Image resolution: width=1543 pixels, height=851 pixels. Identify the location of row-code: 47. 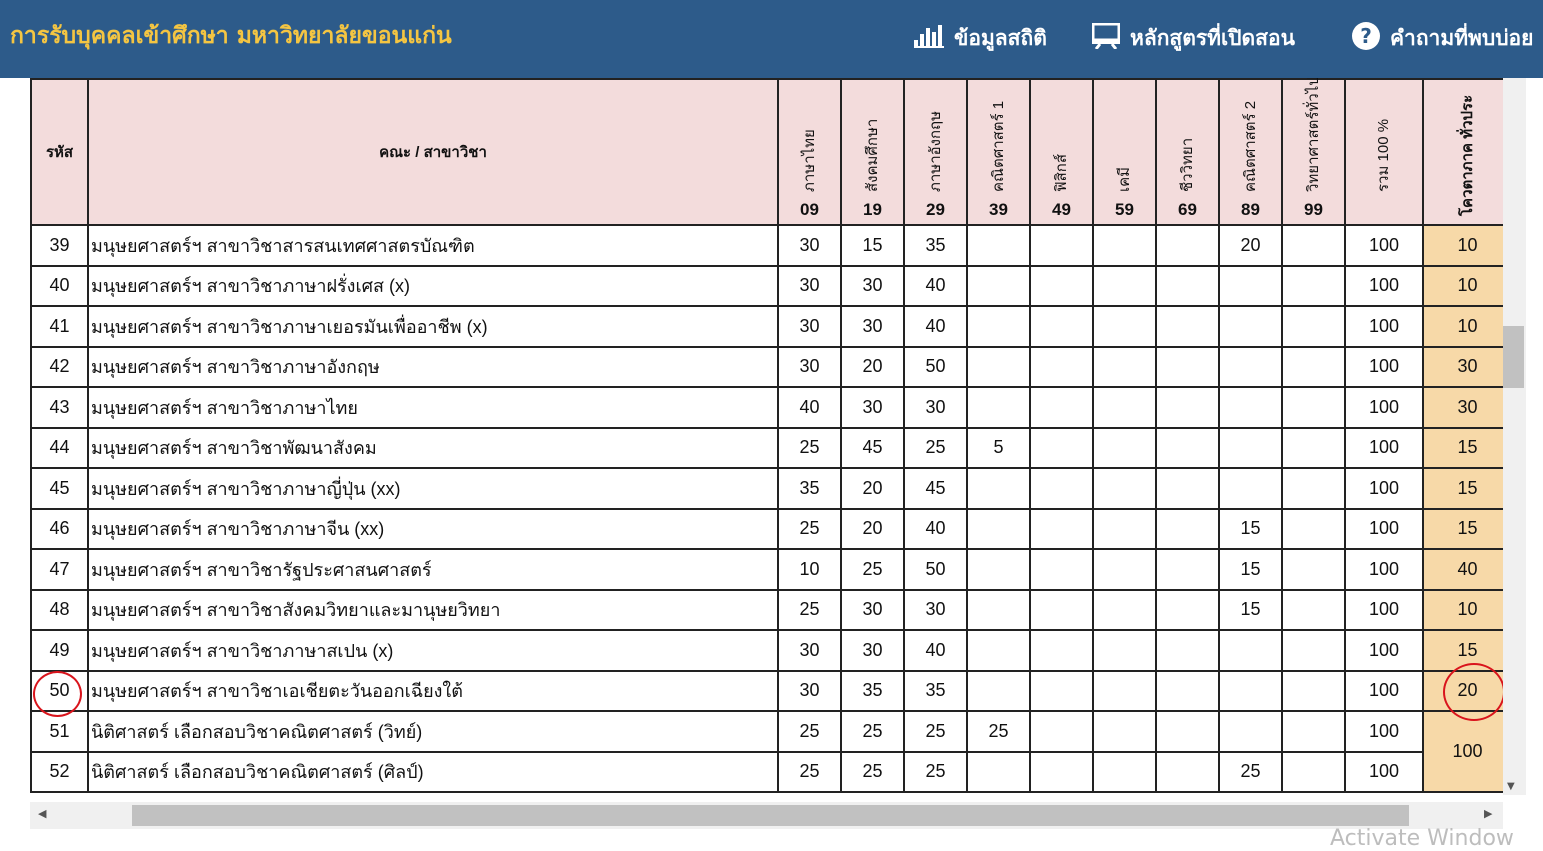
(59, 569).